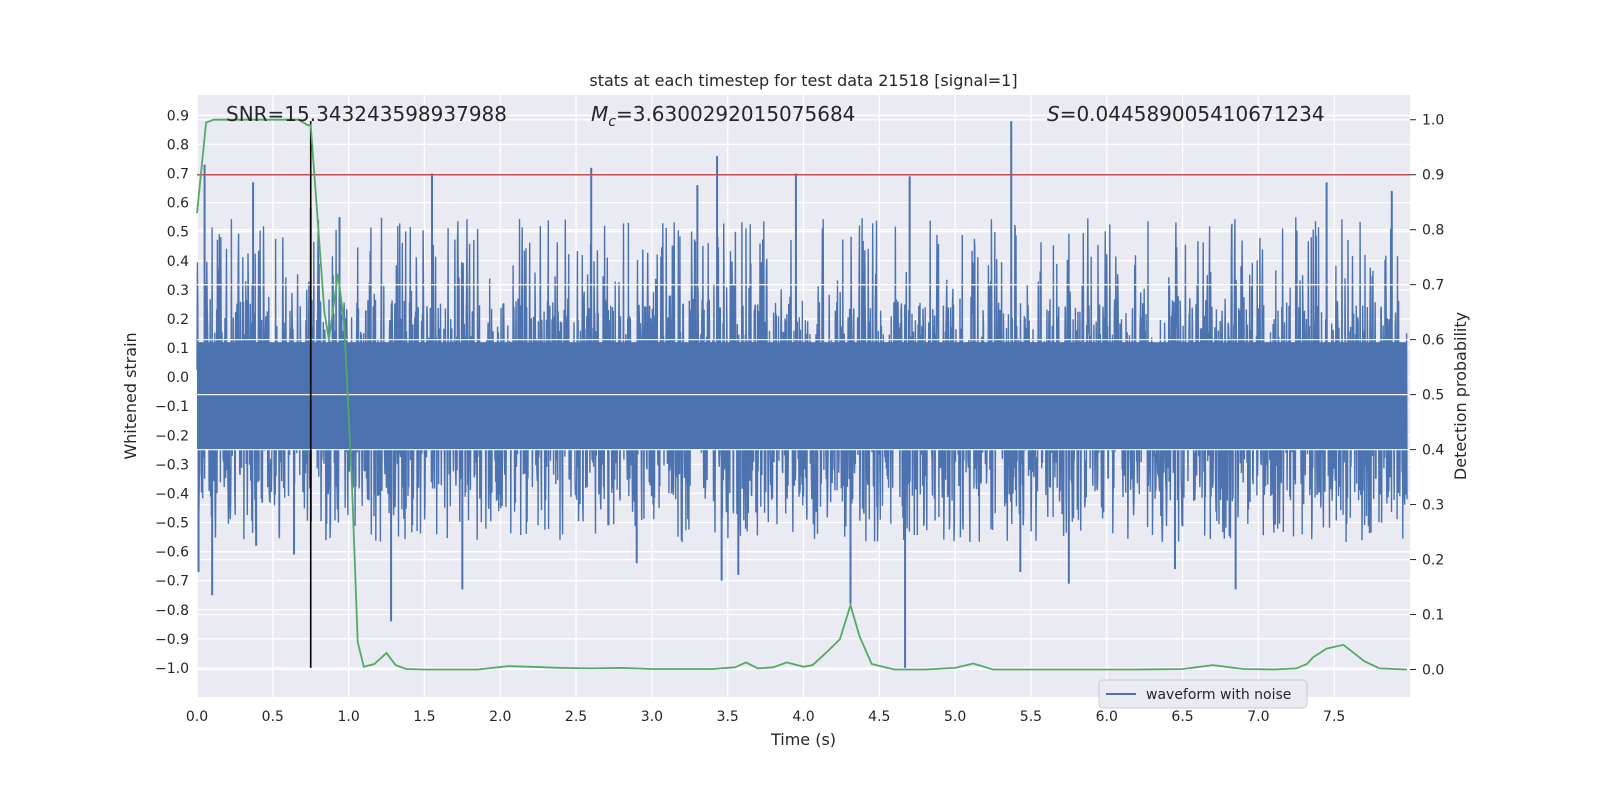 This screenshot has height=805, width=1600. What do you see at coordinates (735, 114) in the screenshot?
I see `chirp-mass-value: =3.6300292015075684` at bounding box center [735, 114].